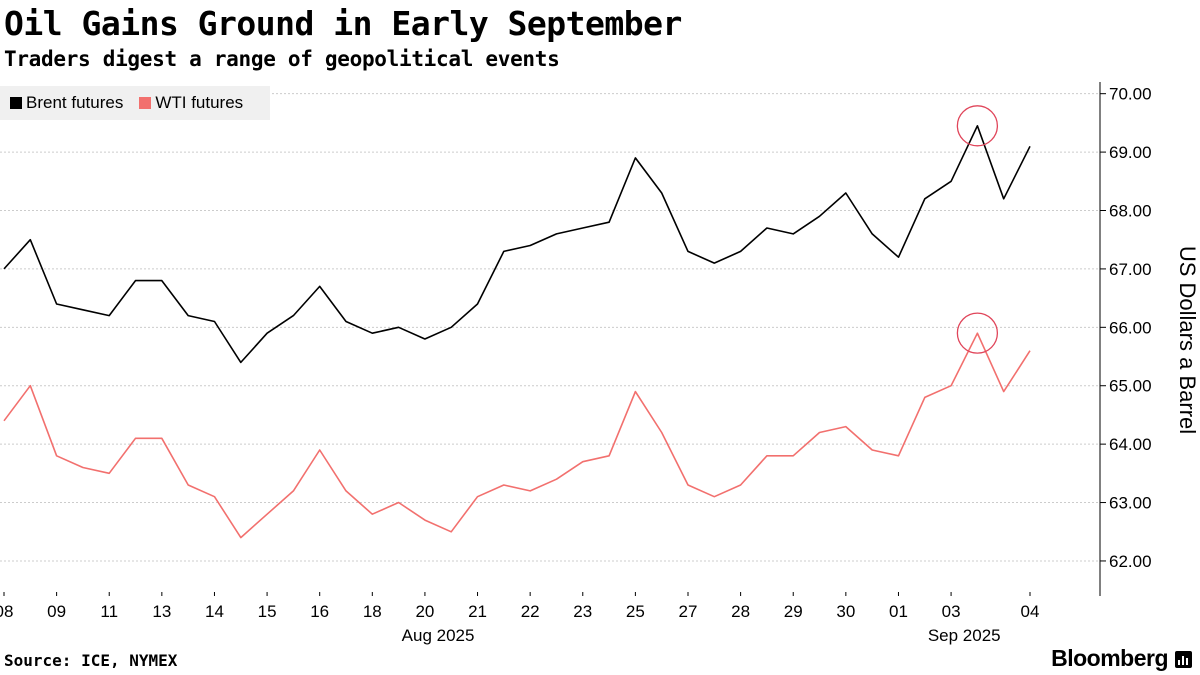 This screenshot has width=1200, height=675. Describe the element at coordinates (1130, 152) in the screenshot. I see `y-tick-label: 69.00` at that location.